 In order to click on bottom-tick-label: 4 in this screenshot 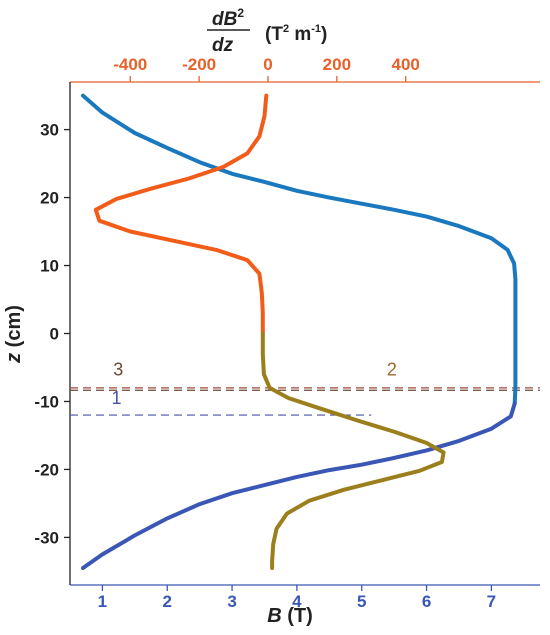, I will do `click(297, 601)`.